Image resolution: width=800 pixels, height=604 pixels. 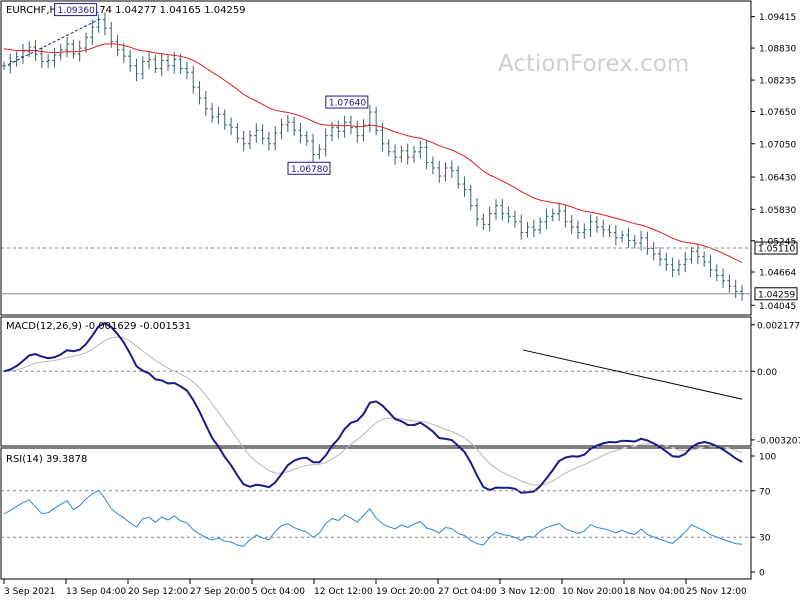 I want to click on price-tick-label: 1.04664, so click(x=777, y=274).